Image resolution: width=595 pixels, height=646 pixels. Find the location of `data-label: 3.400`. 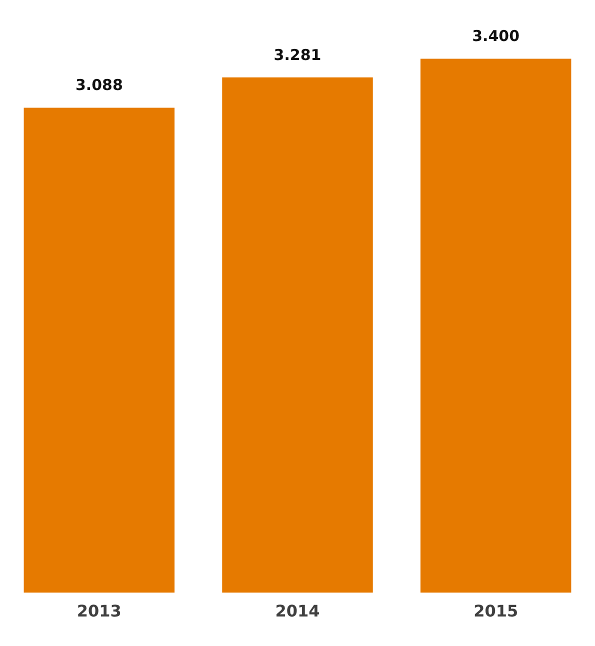

data-label: 3.400 is located at coordinates (496, 36).